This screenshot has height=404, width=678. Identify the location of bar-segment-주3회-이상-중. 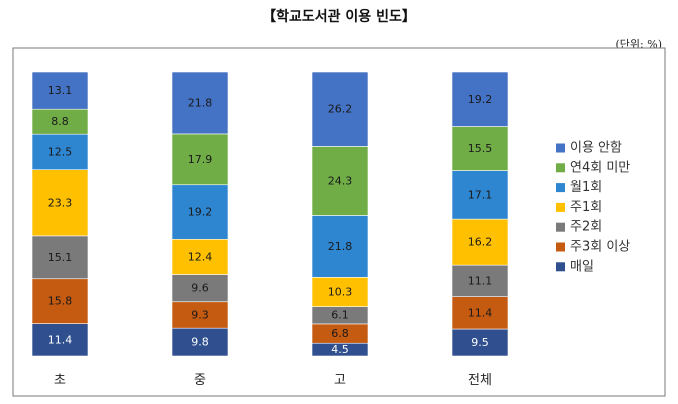
(200, 315).